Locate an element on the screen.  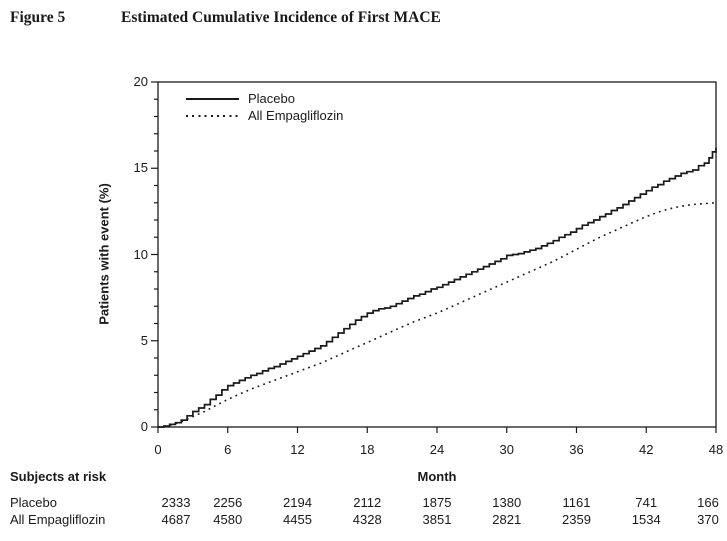
risk-row-label-empagliflozin: All Empagliflozin is located at coordinates (58, 519).